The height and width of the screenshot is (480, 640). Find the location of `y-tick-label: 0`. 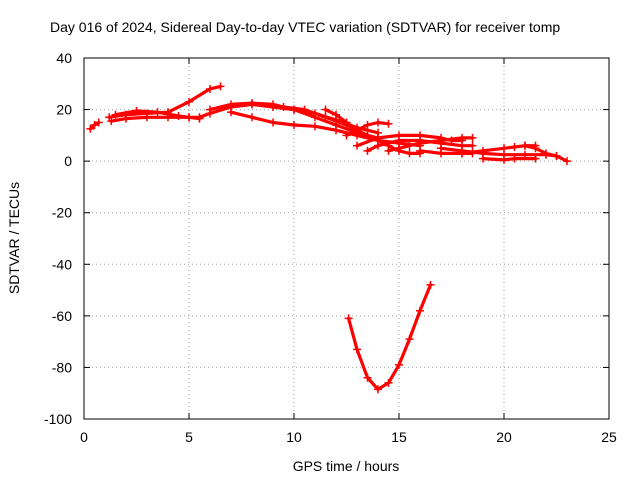

y-tick-label: 0 is located at coordinates (68, 161).